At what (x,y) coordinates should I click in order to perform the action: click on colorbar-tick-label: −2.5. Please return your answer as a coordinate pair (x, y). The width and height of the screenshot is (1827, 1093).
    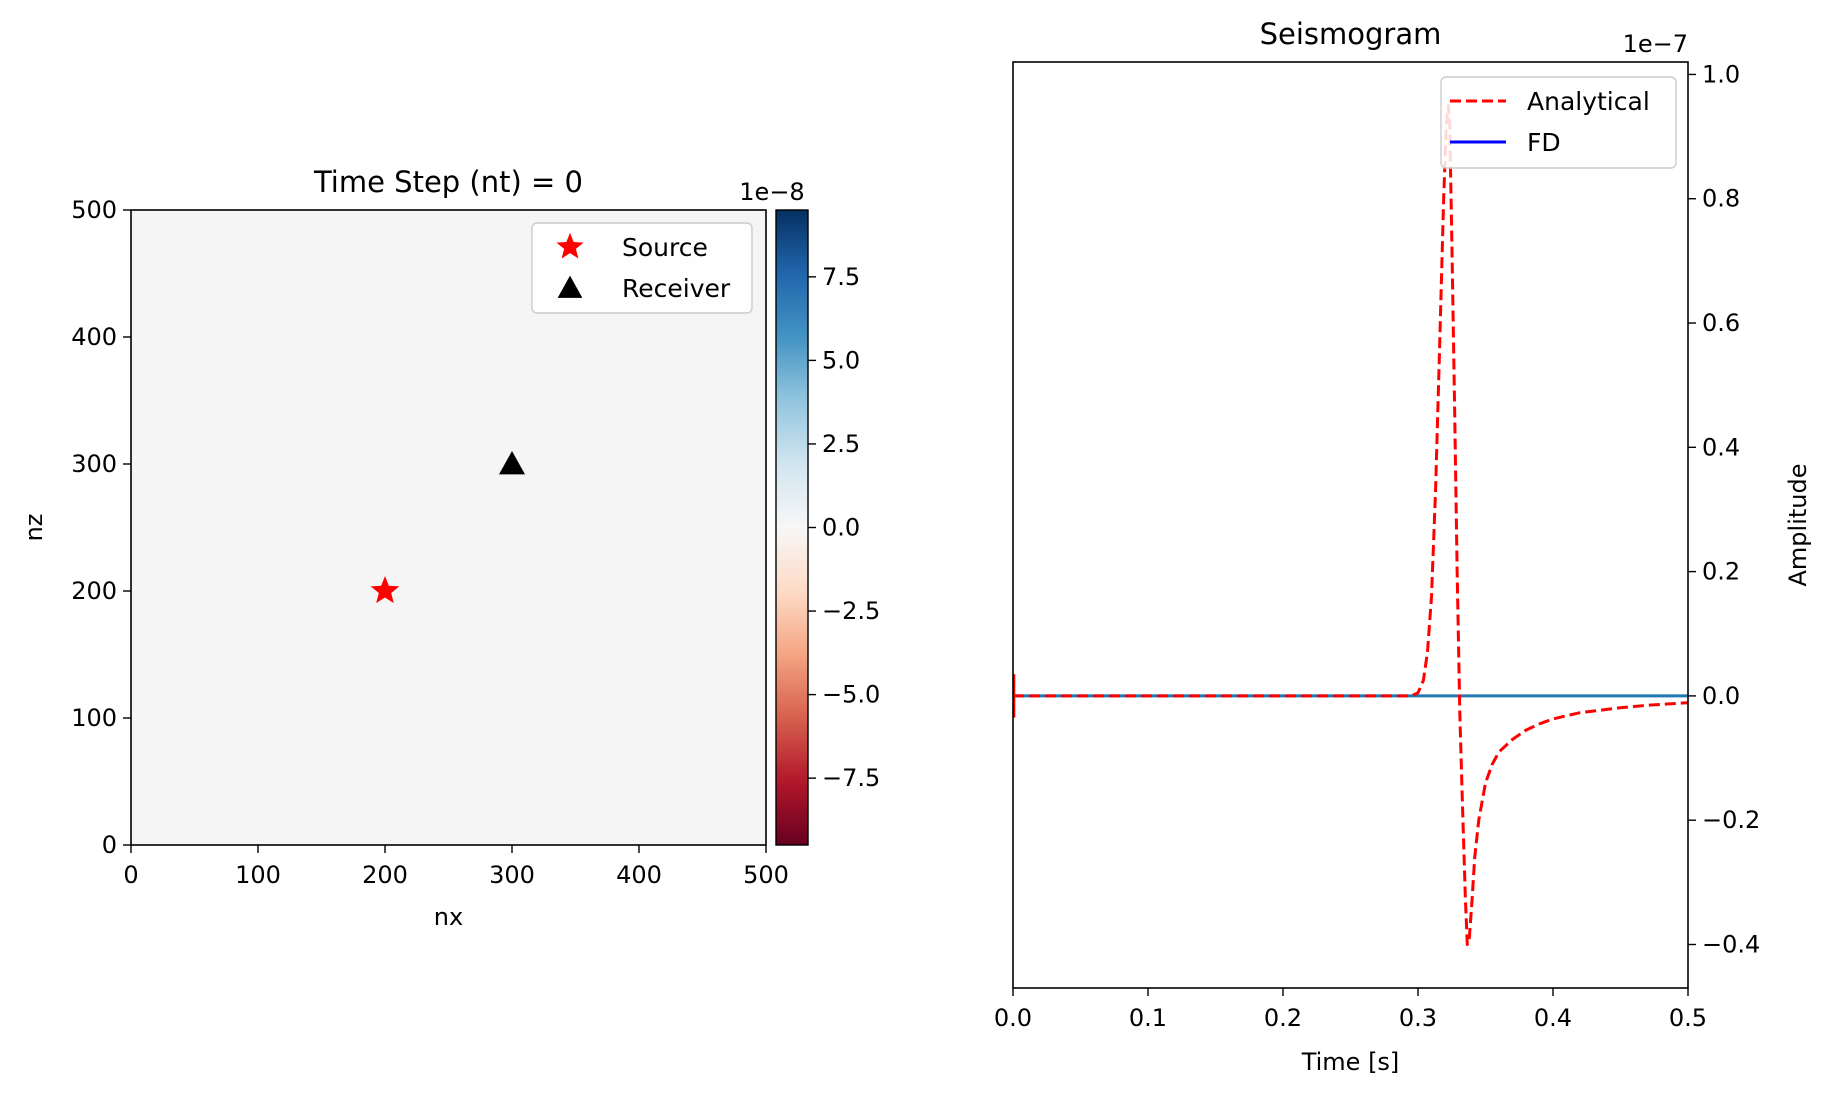
    Looking at the image, I should click on (851, 611).